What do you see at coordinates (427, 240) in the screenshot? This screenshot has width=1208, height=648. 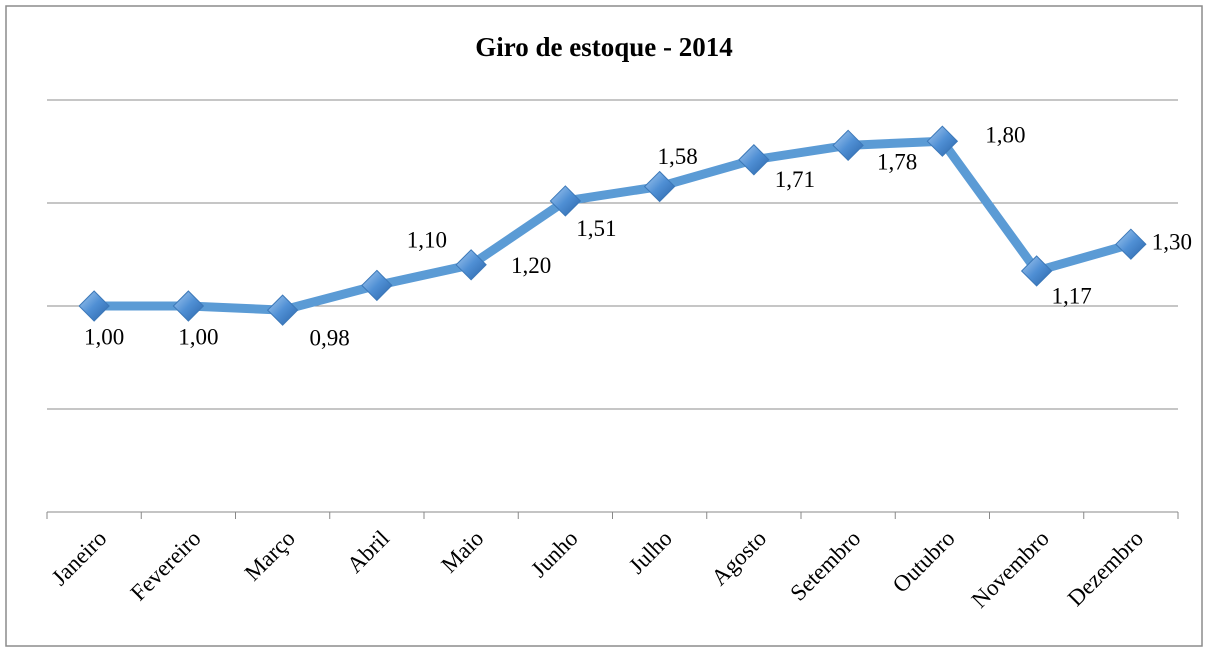 I see `data-label: 1,10` at bounding box center [427, 240].